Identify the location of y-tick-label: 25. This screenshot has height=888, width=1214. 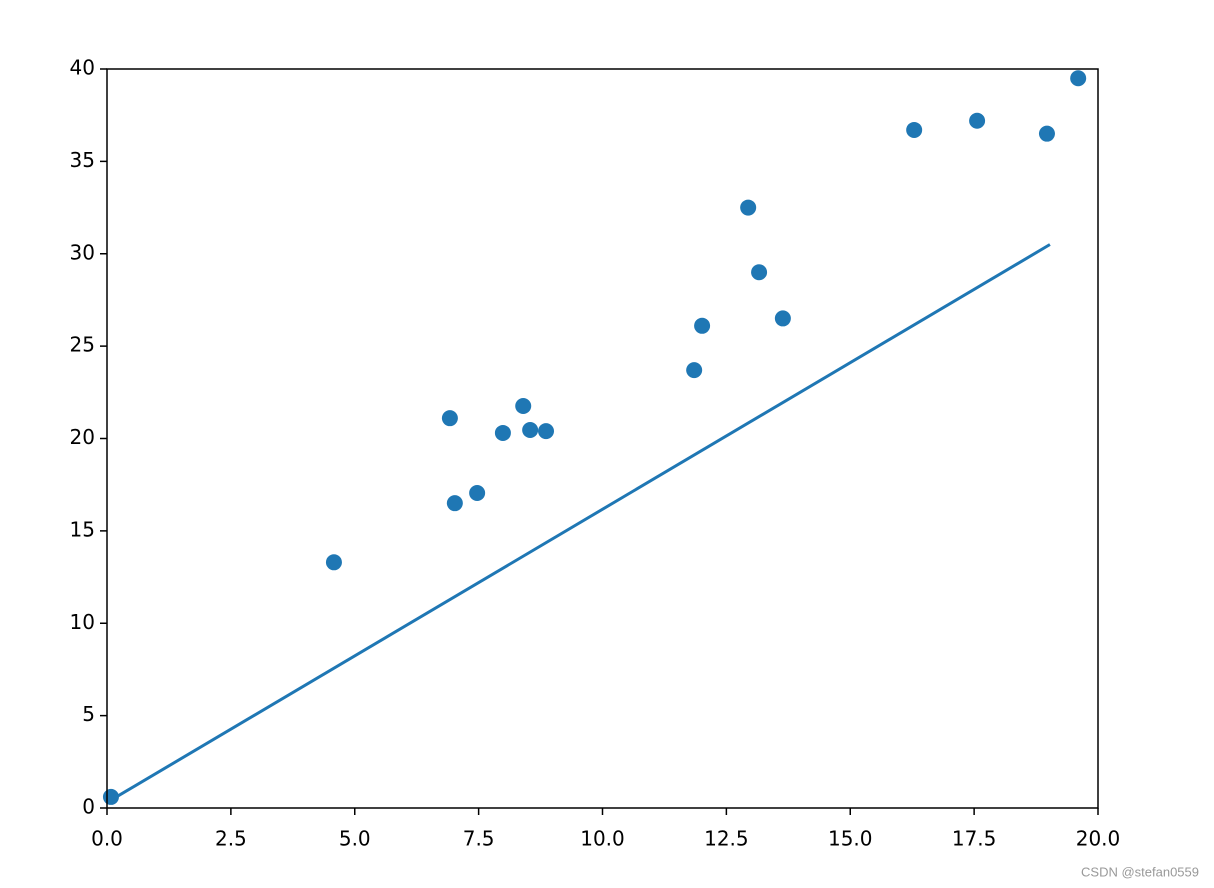
(82, 345).